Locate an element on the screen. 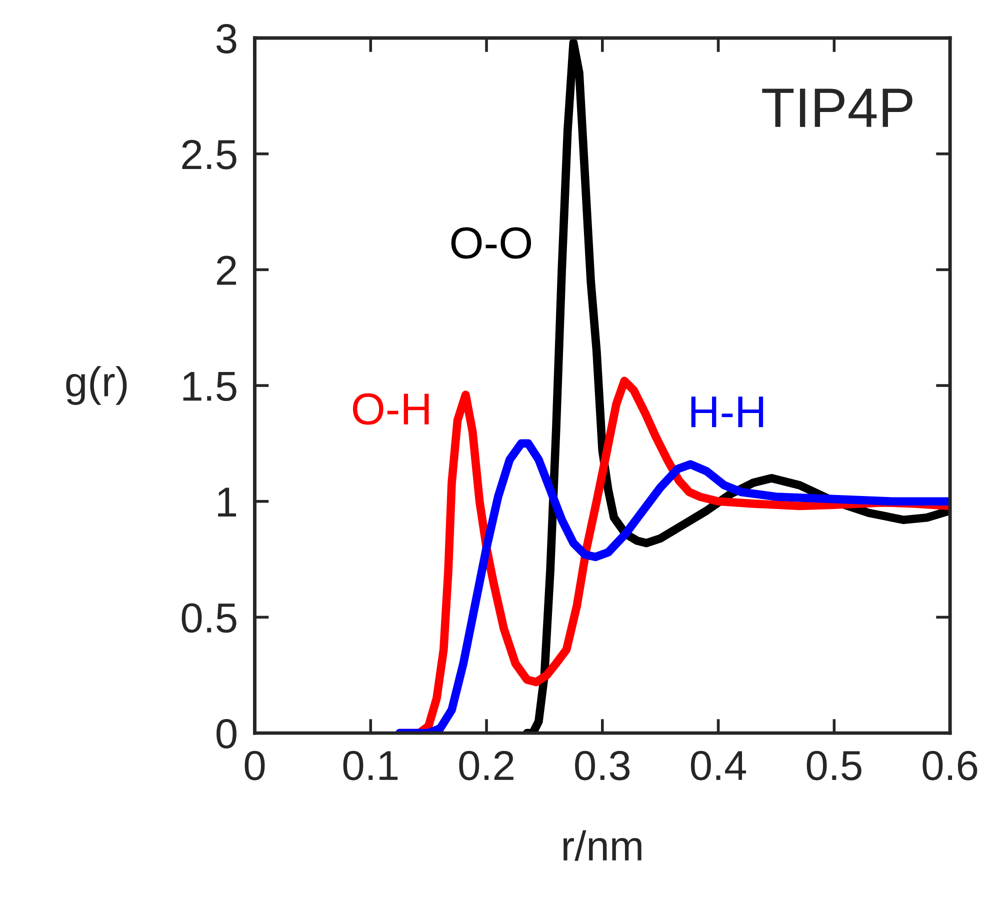 This screenshot has width=999, height=905. x-tick-label: 0.4 is located at coordinates (718, 765).